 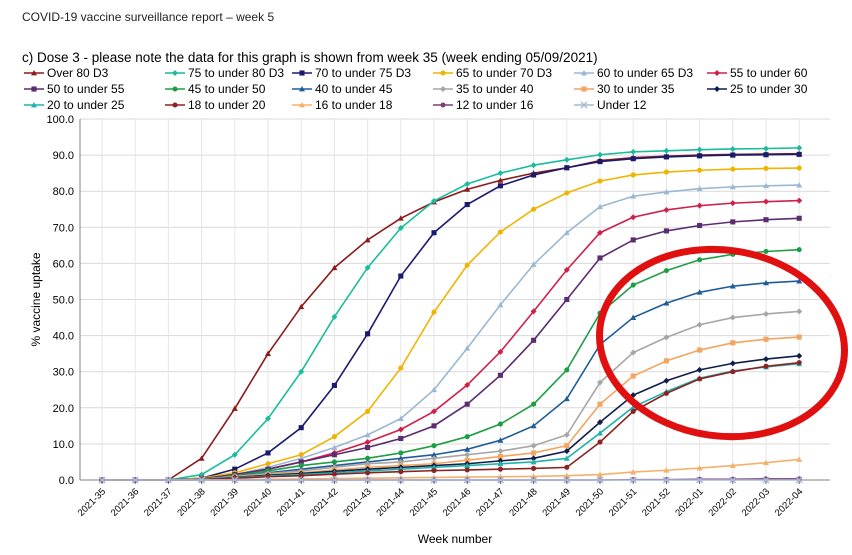 What do you see at coordinates (610, 105) in the screenshot?
I see `legend-item: Under 12` at bounding box center [610, 105].